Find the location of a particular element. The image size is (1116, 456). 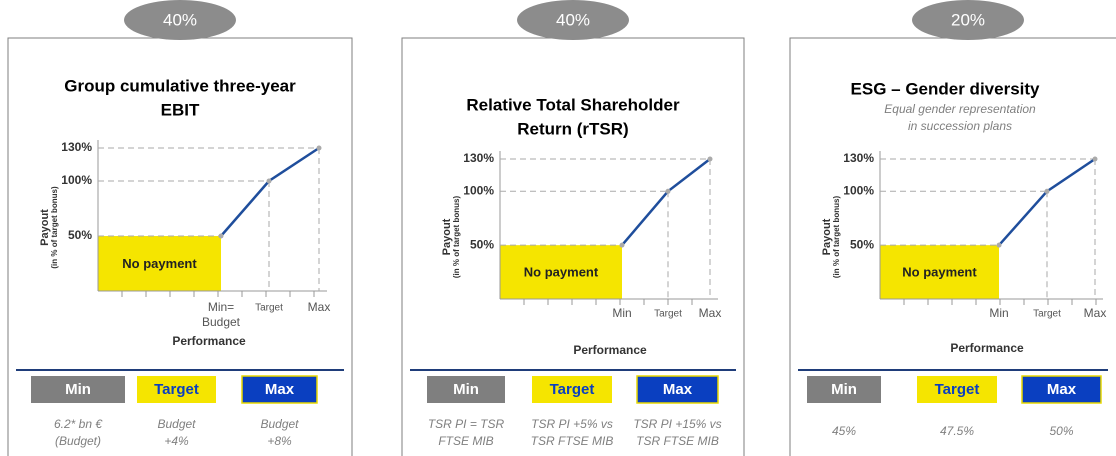

panel-subtitle: Equal gender representation is located at coordinates (960, 109).